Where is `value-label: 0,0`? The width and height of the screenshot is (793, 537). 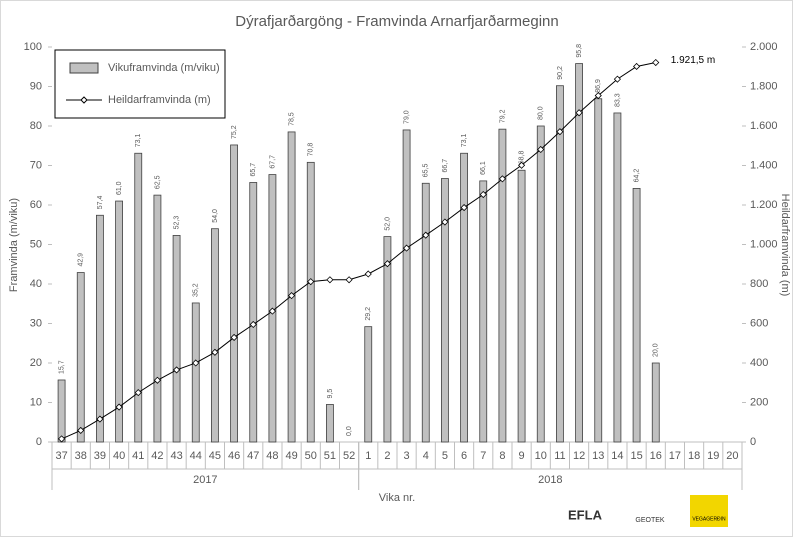 value-label: 0,0 is located at coordinates (349, 431).